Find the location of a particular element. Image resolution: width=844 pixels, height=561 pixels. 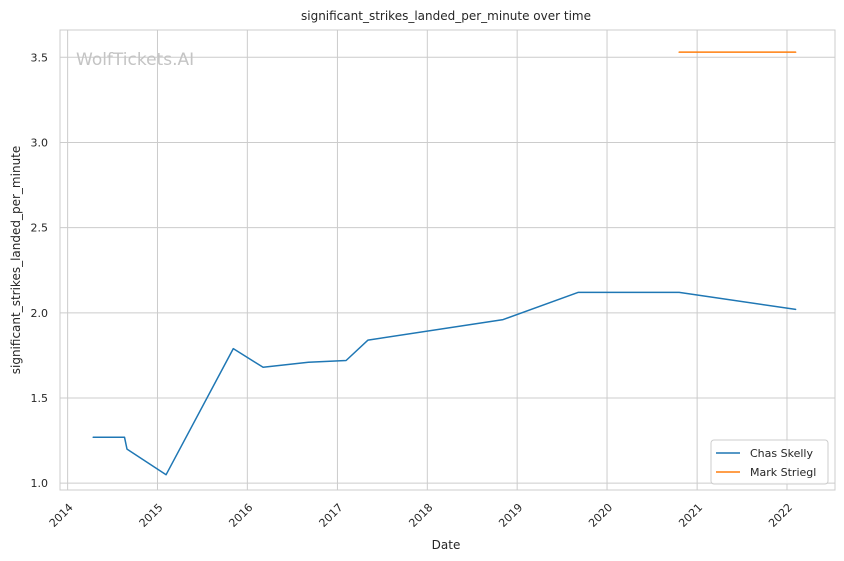

x-tick-label: 2018 is located at coordinates (420, 515).